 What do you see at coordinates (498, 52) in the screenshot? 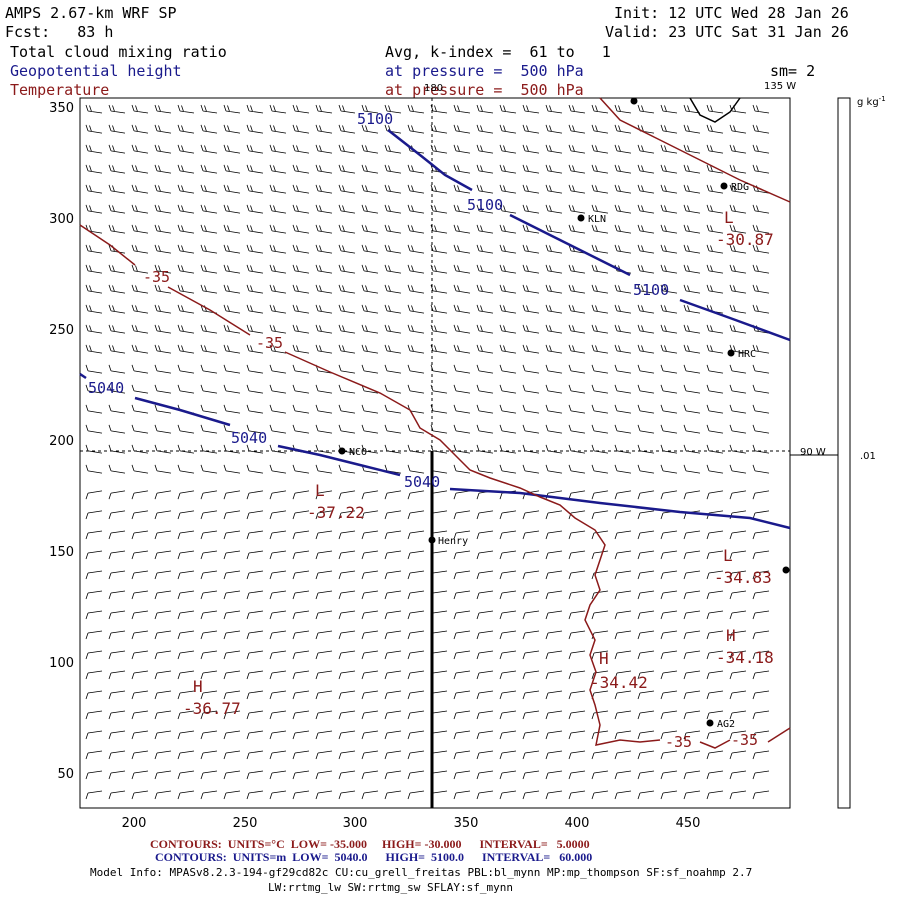
I see `field1-desc: Avg, k-index = 61 to 1` at bounding box center [498, 52].